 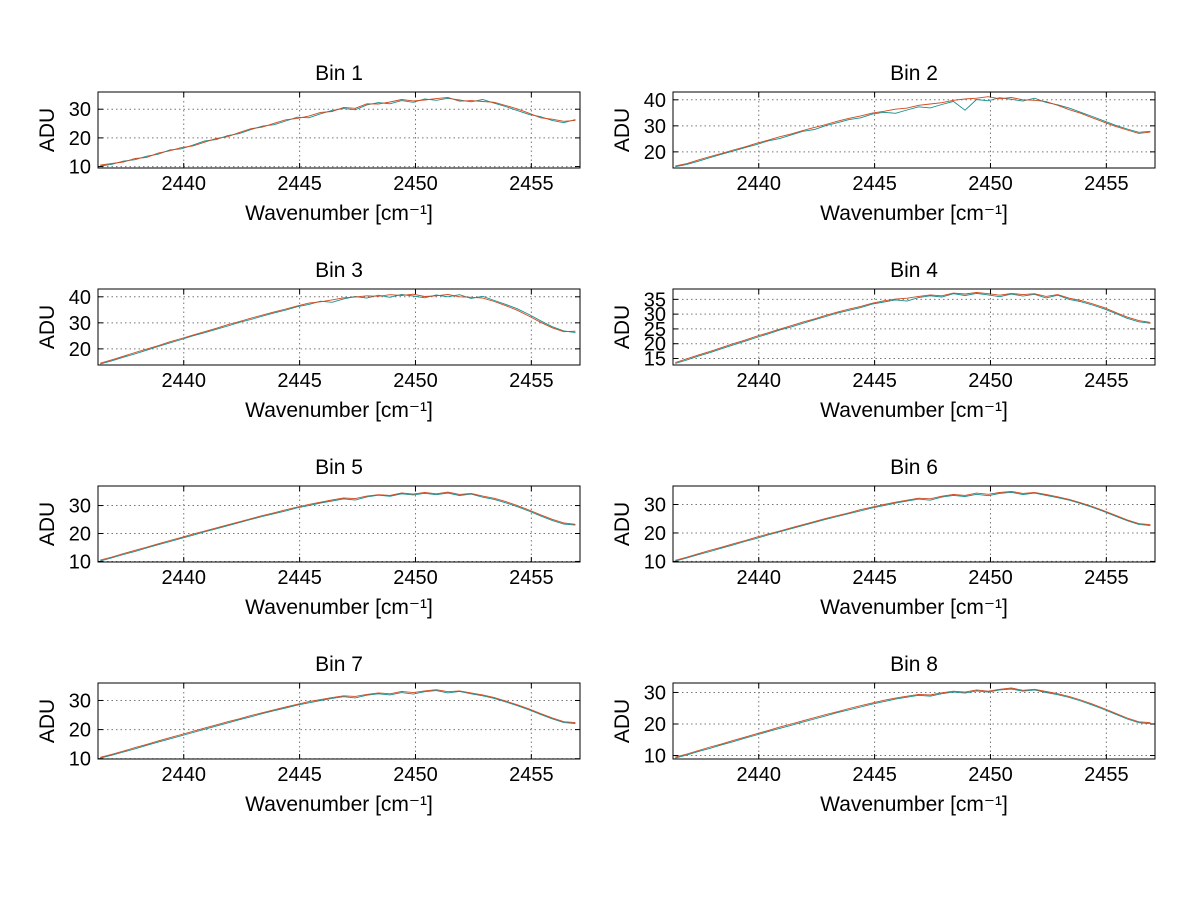 What do you see at coordinates (655, 300) in the screenshot?
I see `y-tick-label: 35` at bounding box center [655, 300].